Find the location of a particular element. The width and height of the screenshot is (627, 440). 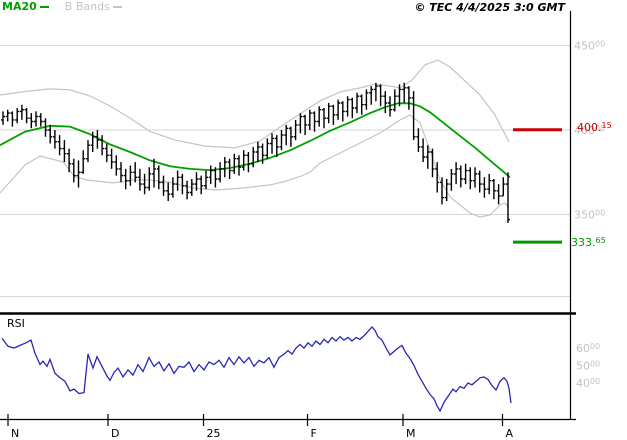

price-axis-label: 40000 is located at coordinates (589, 130).